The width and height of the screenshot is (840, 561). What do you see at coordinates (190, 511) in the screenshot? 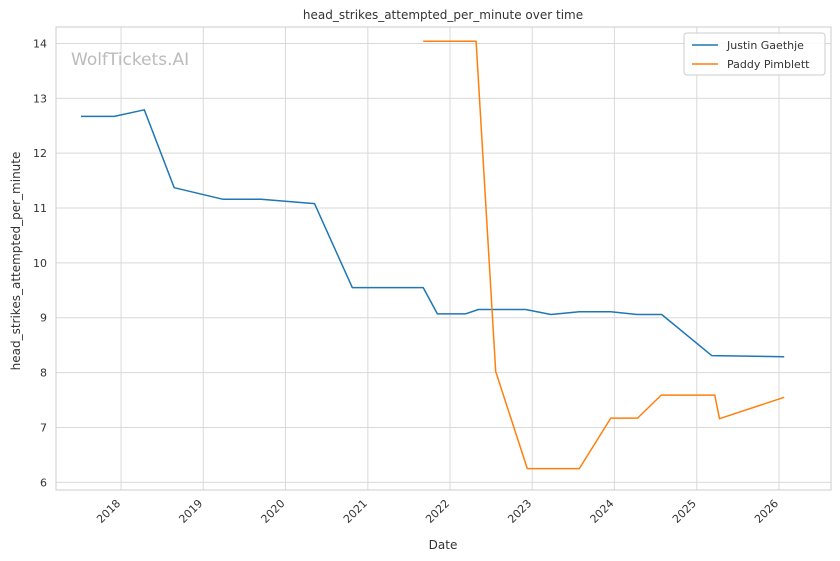
I see `x-tick-label: 2019` at bounding box center [190, 511].